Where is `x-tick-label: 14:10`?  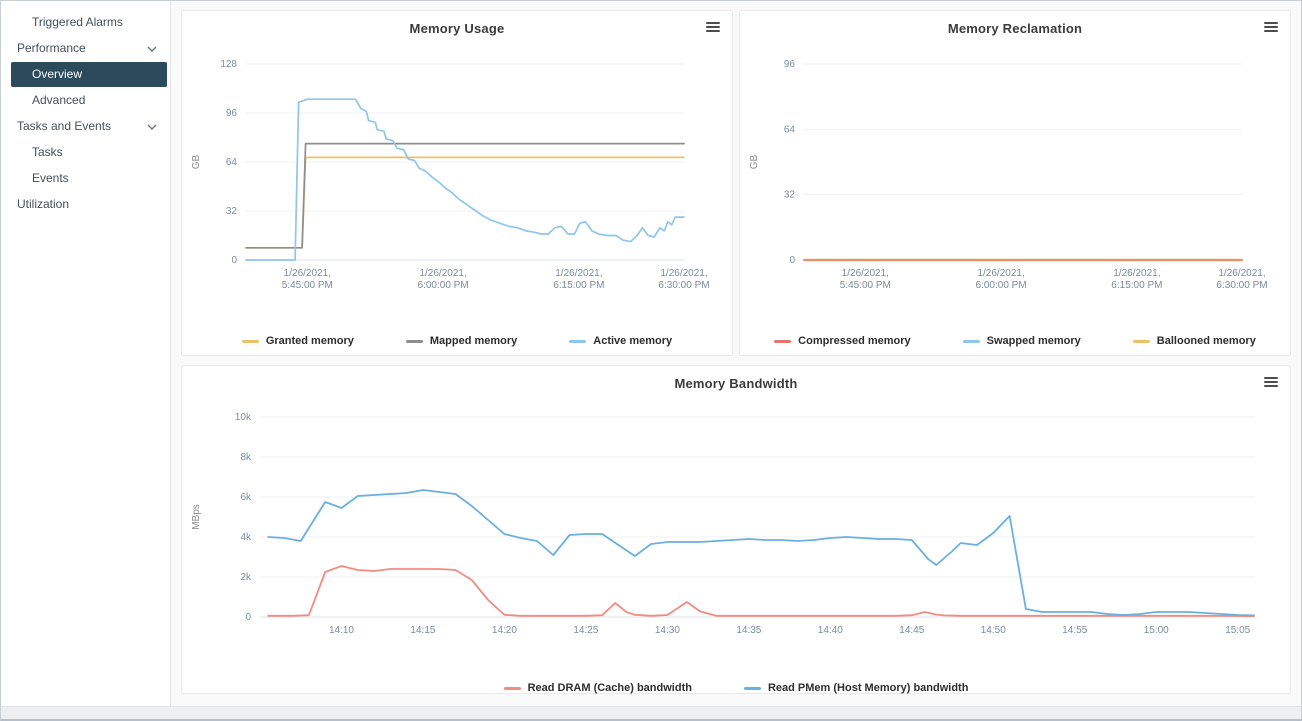
x-tick-label: 14:10 is located at coordinates (341, 630).